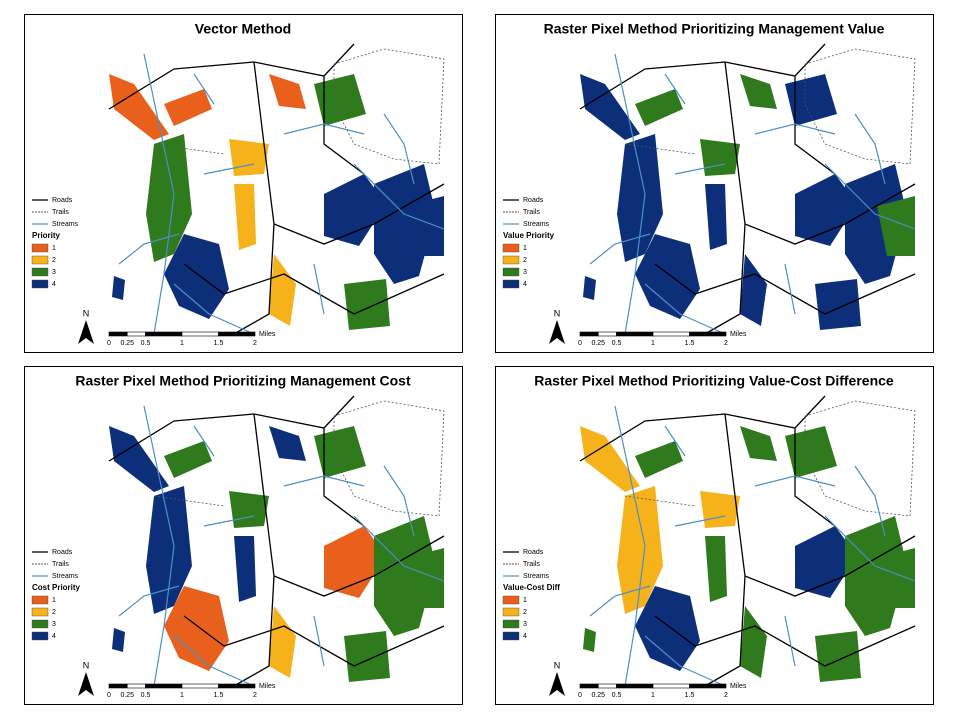  I want to click on legend-label: 2, so click(54, 260).